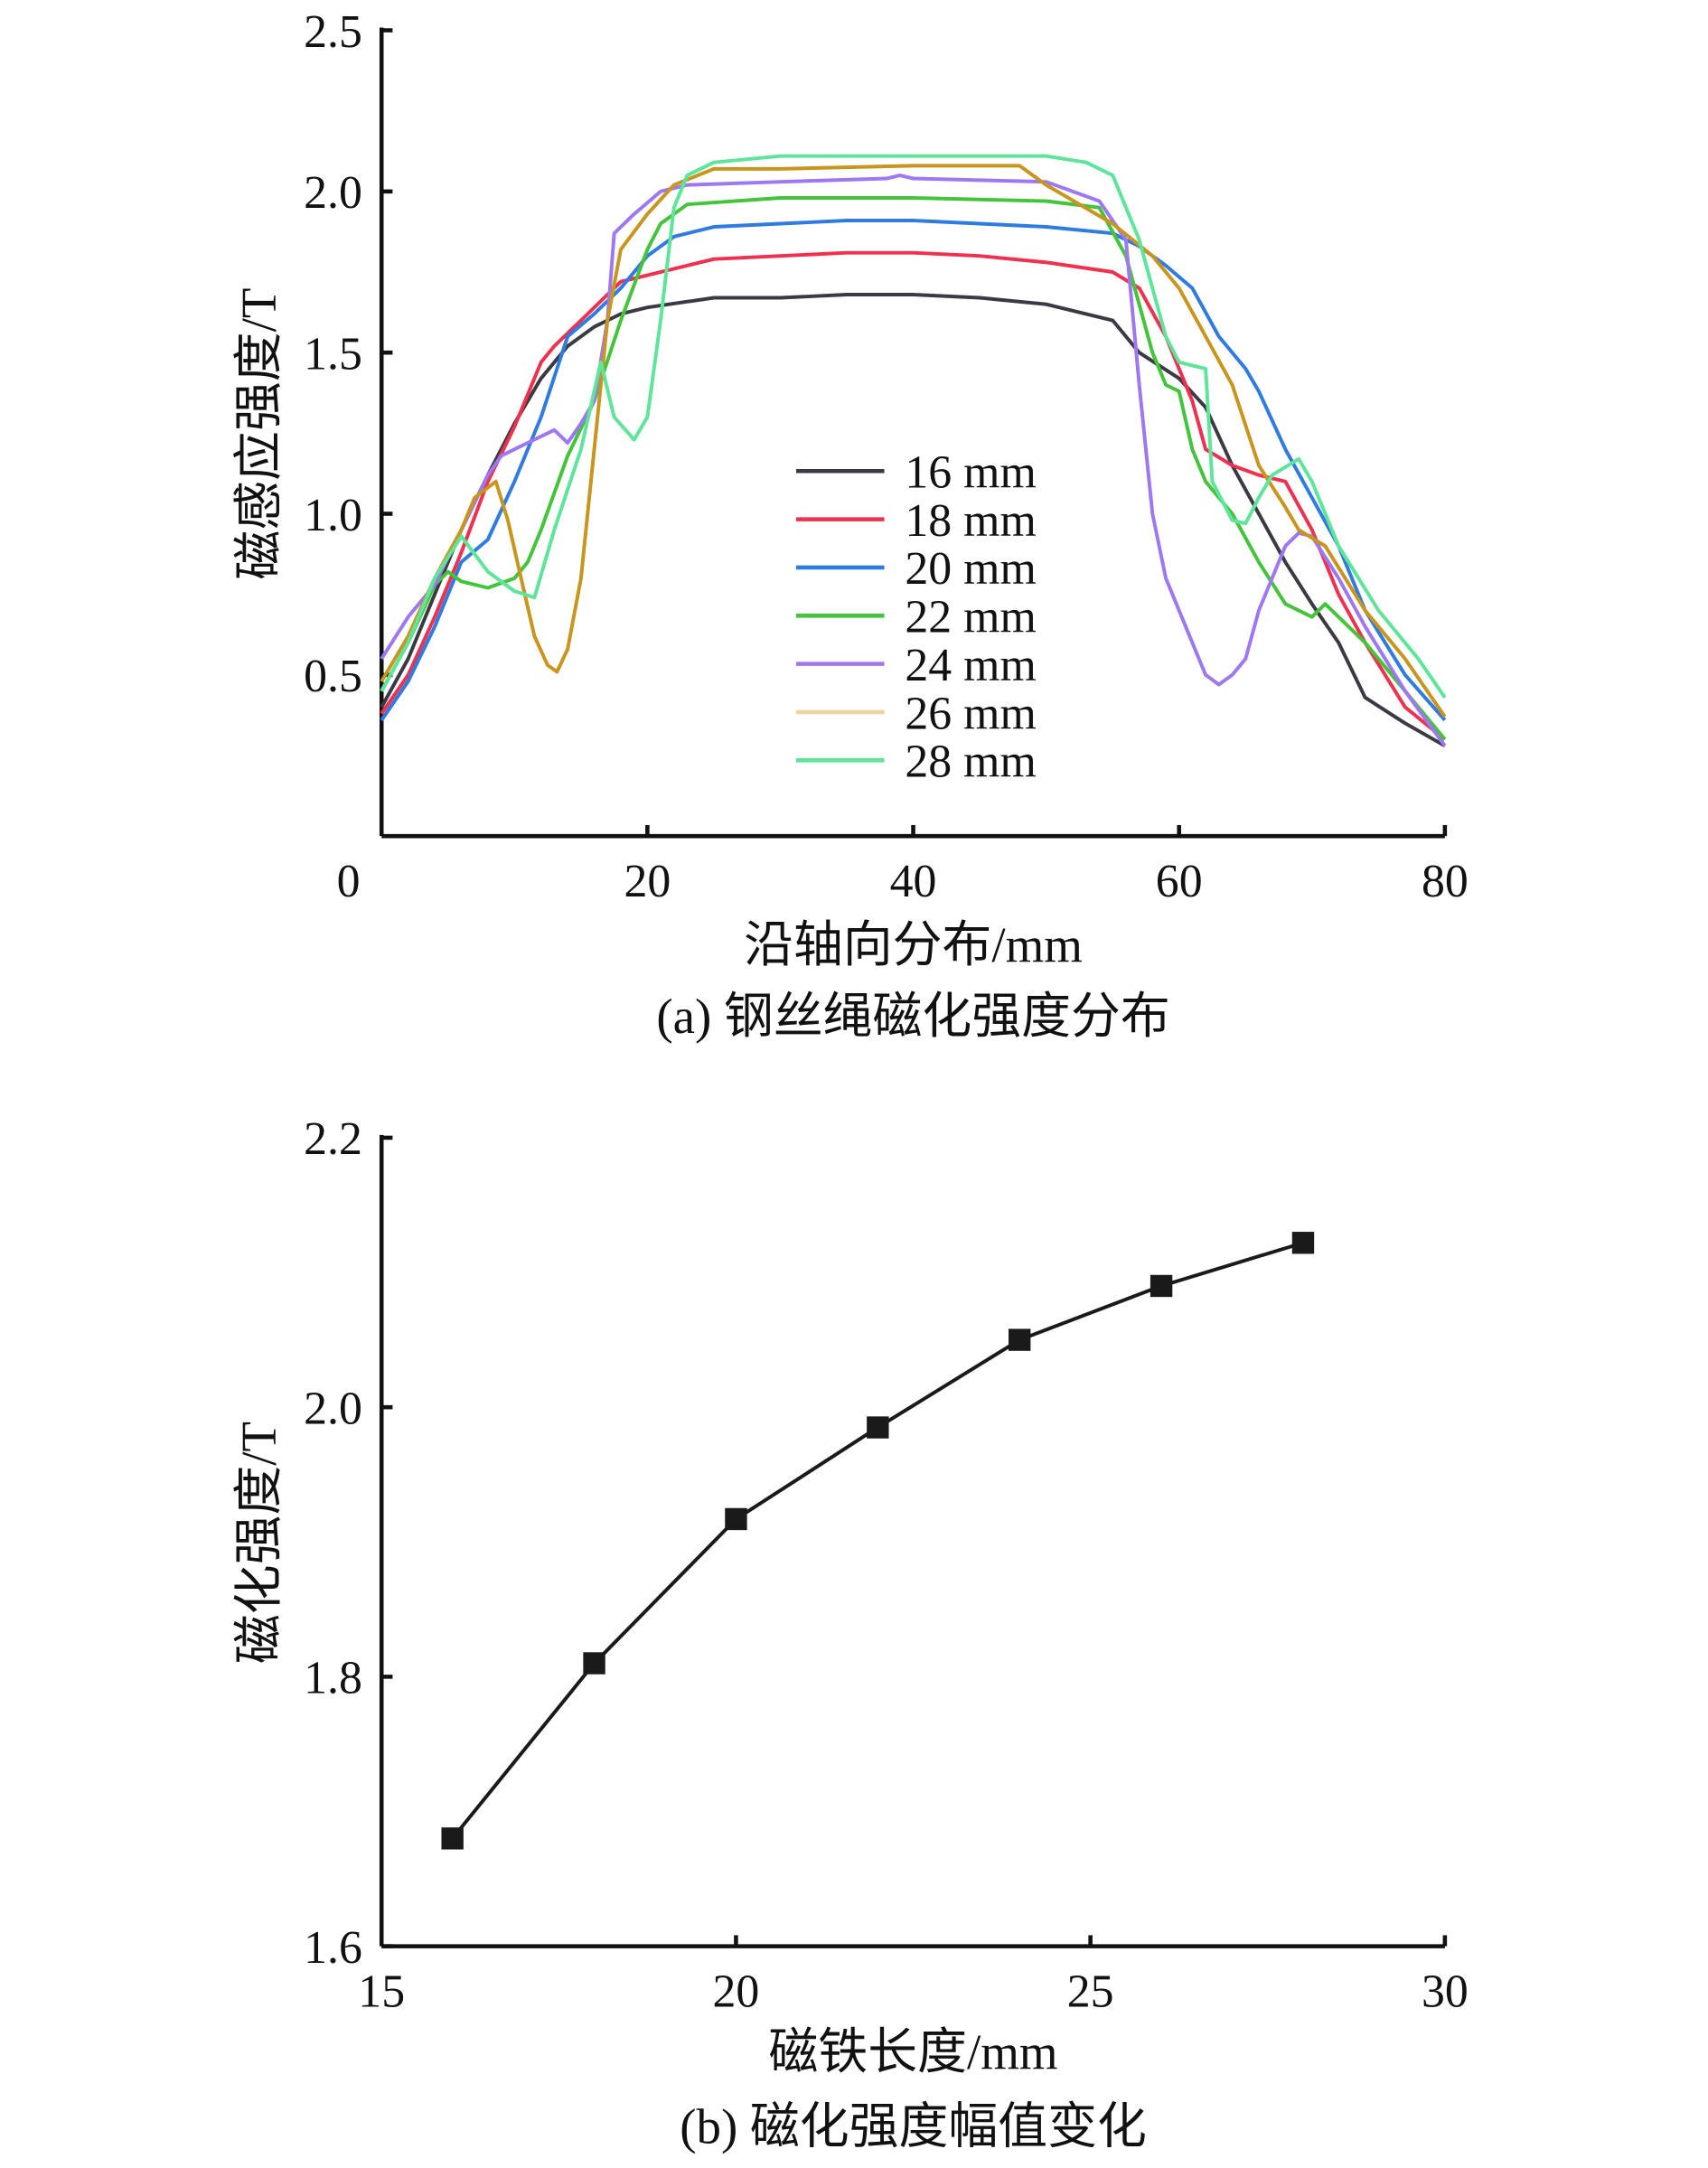  Describe the element at coordinates (1445, 881) in the screenshot. I see `x-tick-label: 80` at that location.